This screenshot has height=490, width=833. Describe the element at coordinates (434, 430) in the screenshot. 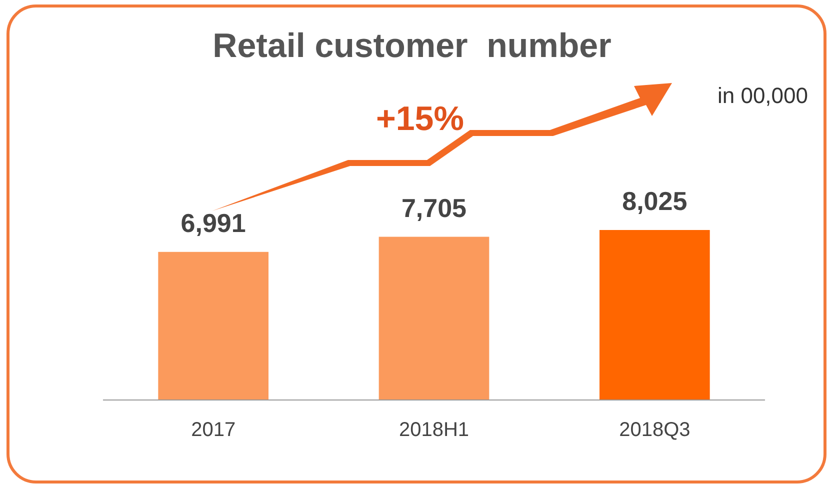

I see `x-tick-label: 2018H1` at that location.